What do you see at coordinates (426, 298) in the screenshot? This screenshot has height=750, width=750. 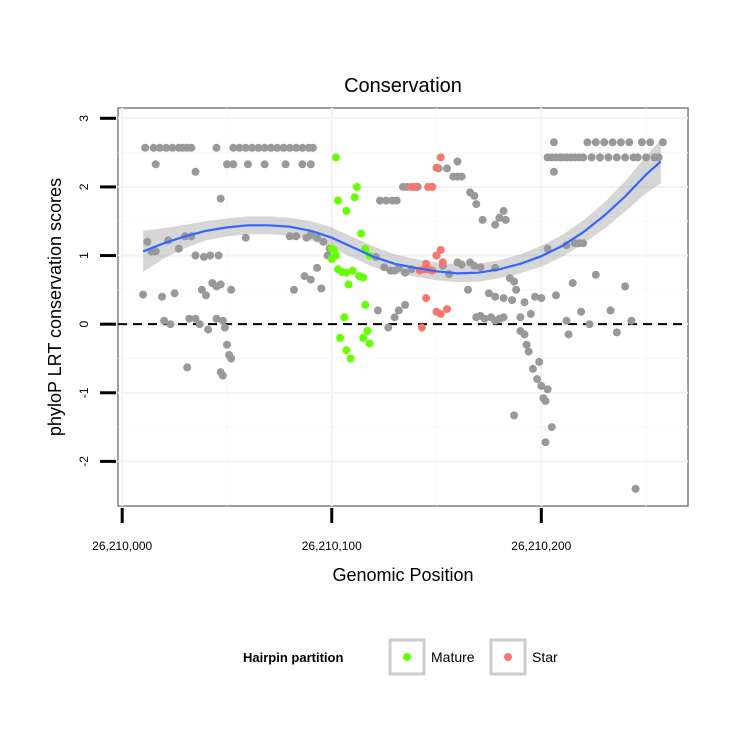 I see `point-star` at bounding box center [426, 298].